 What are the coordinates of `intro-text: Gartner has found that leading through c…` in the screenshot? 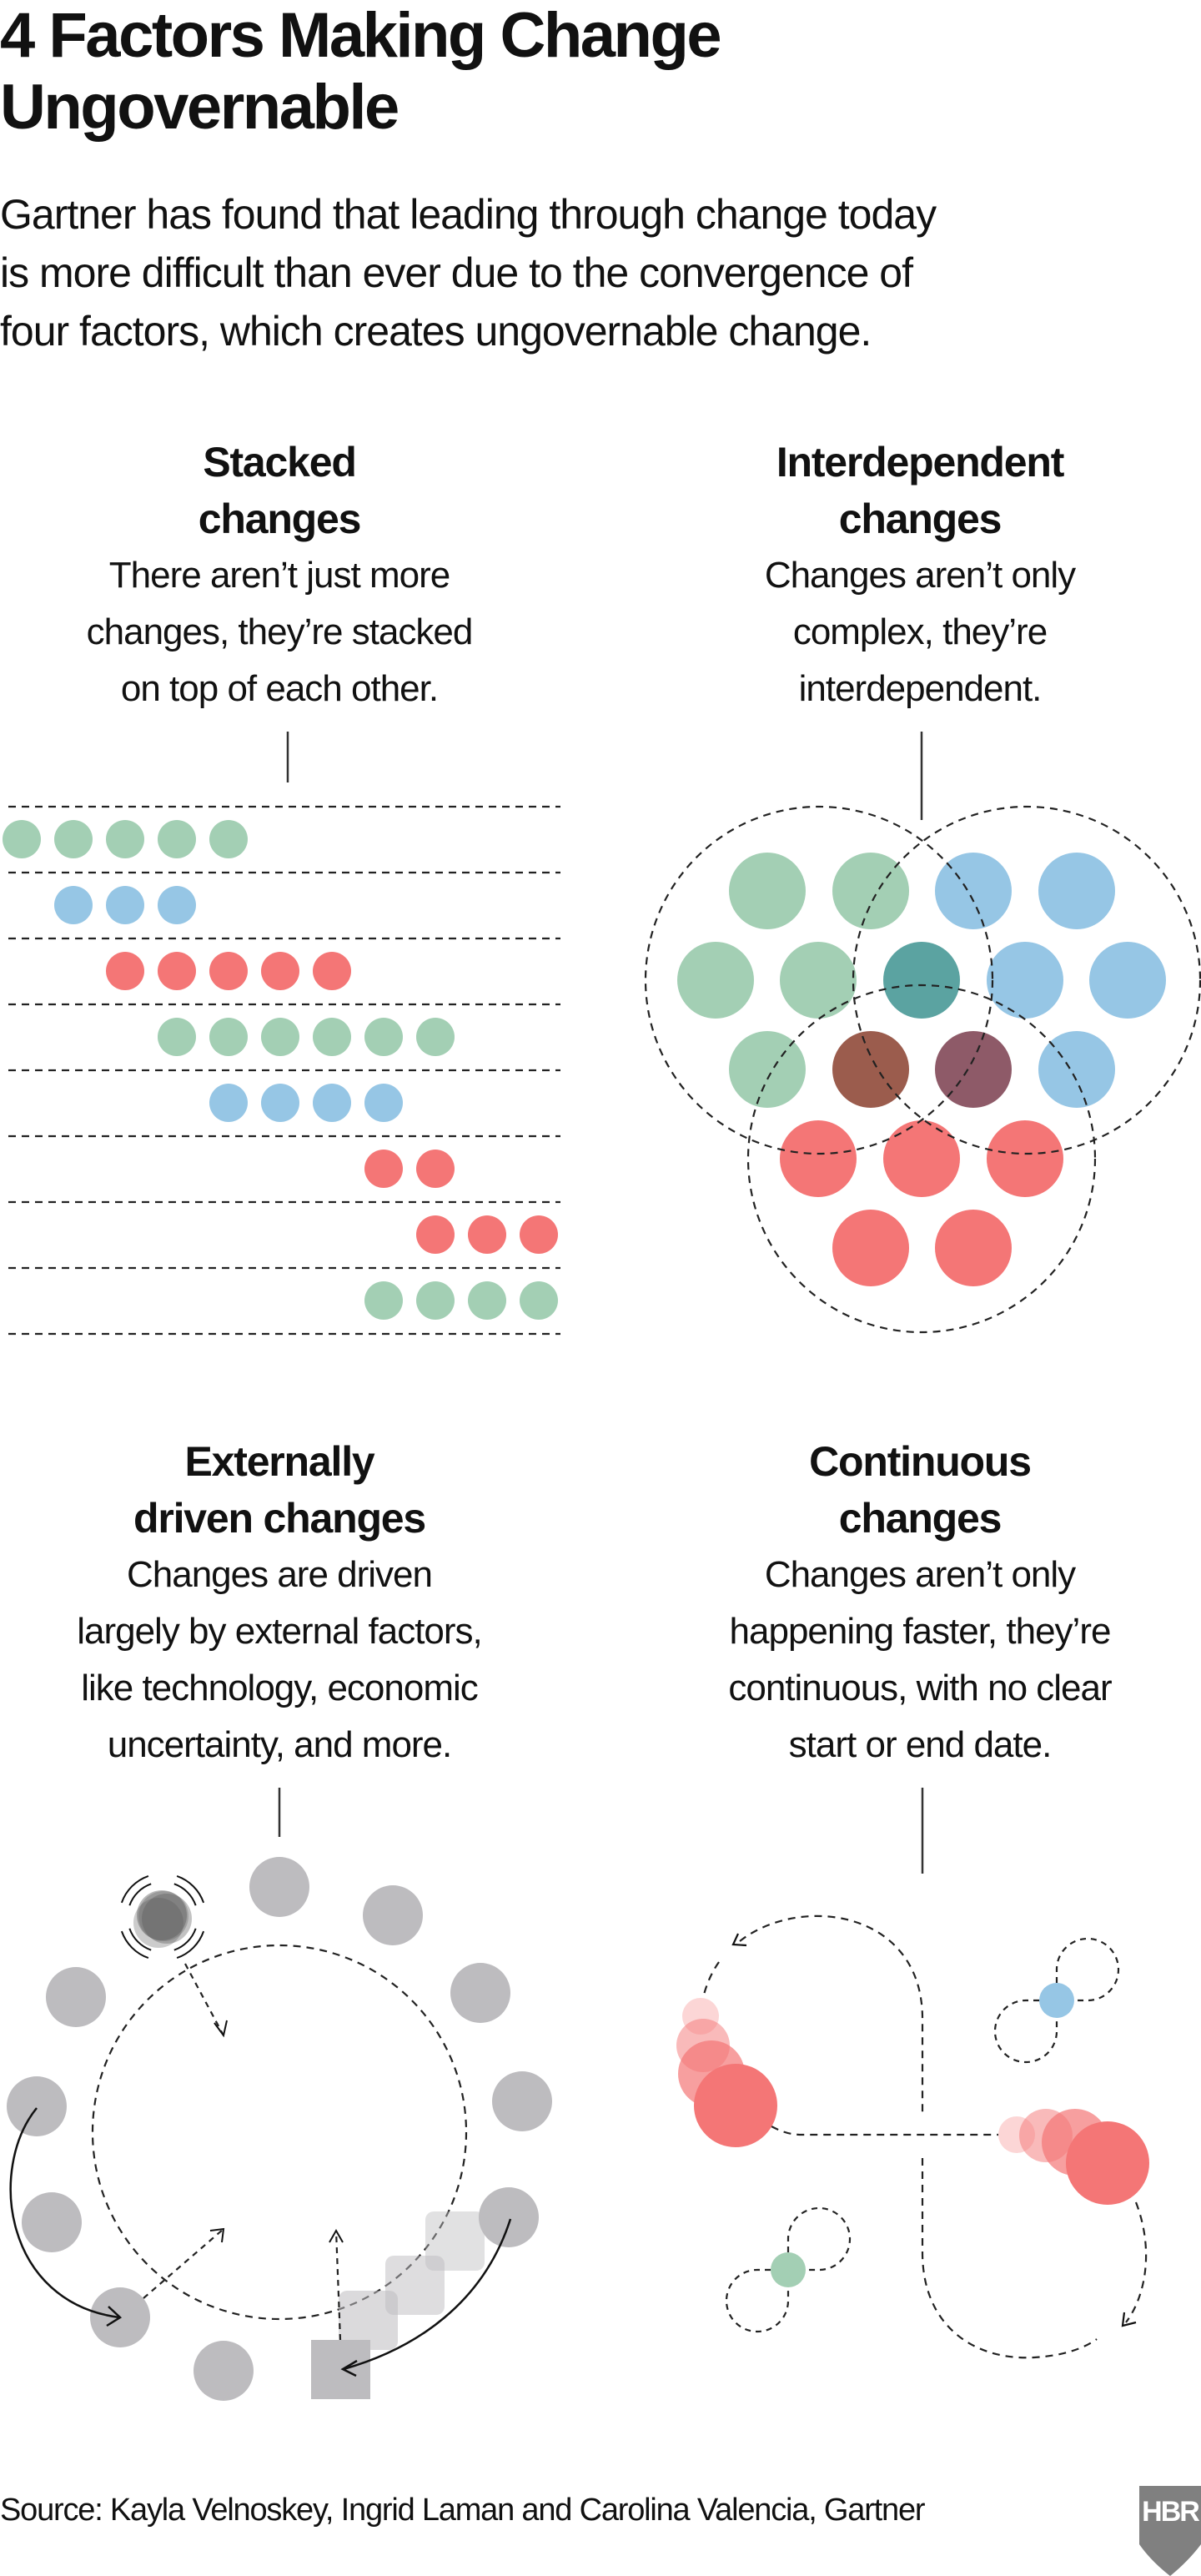 It's located at (468, 272).